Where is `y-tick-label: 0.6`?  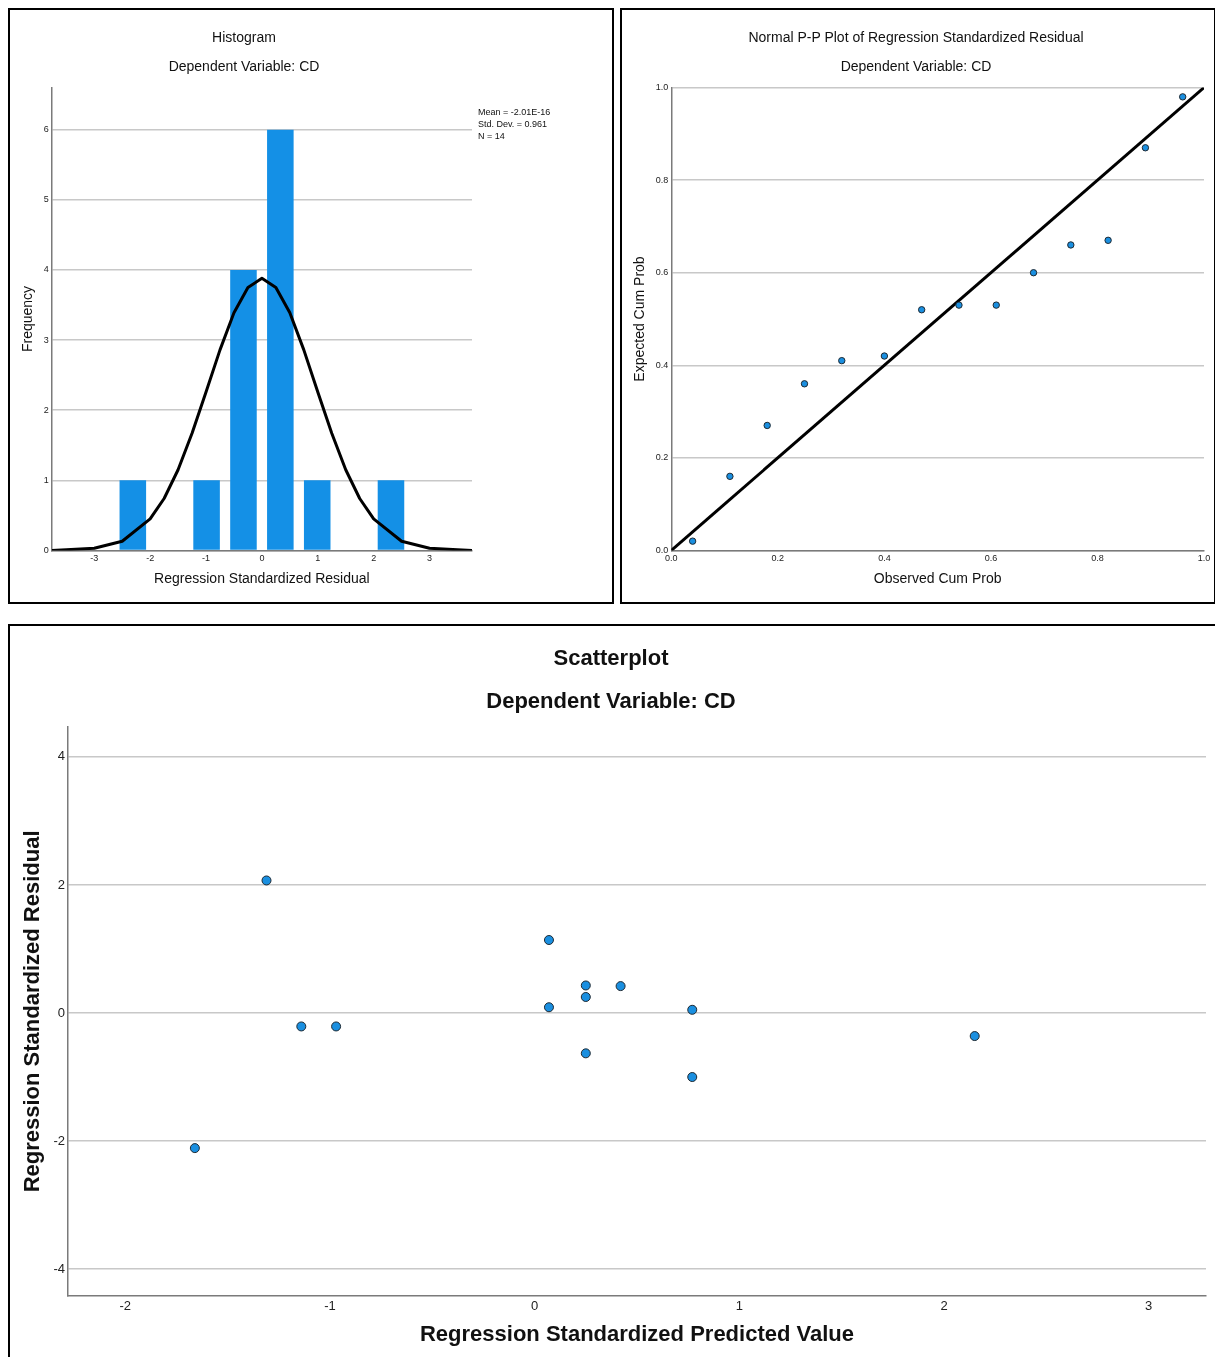
y-tick-label: 0.6 is located at coordinates (662, 272).